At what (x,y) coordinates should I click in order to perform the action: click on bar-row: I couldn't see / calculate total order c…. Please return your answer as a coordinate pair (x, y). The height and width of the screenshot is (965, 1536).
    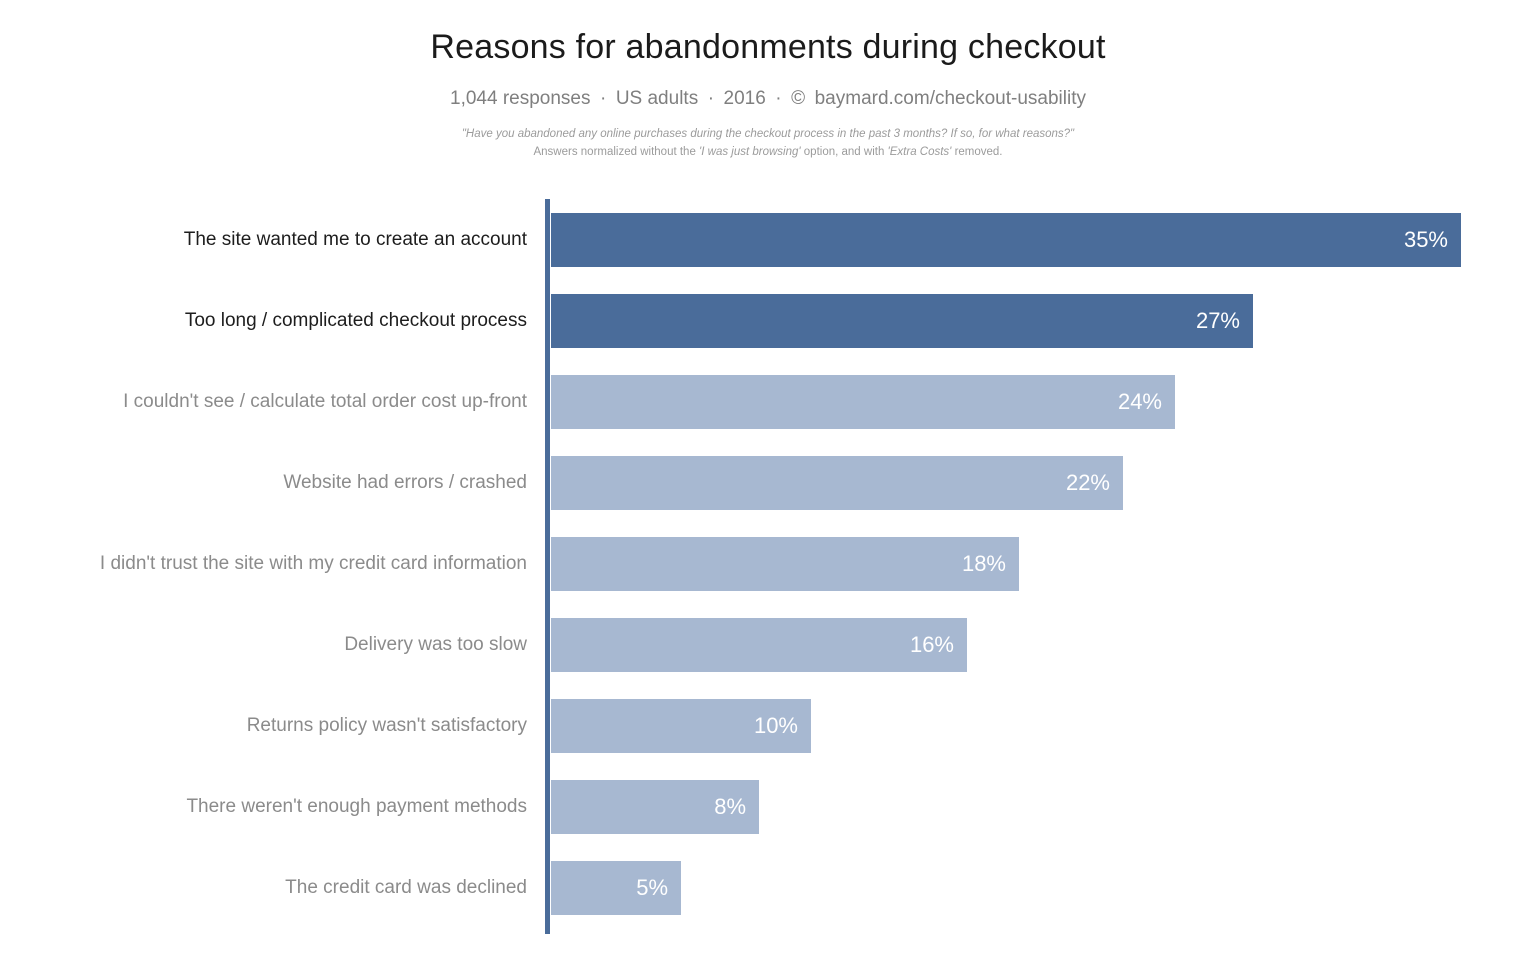
    Looking at the image, I should click on (768, 401).